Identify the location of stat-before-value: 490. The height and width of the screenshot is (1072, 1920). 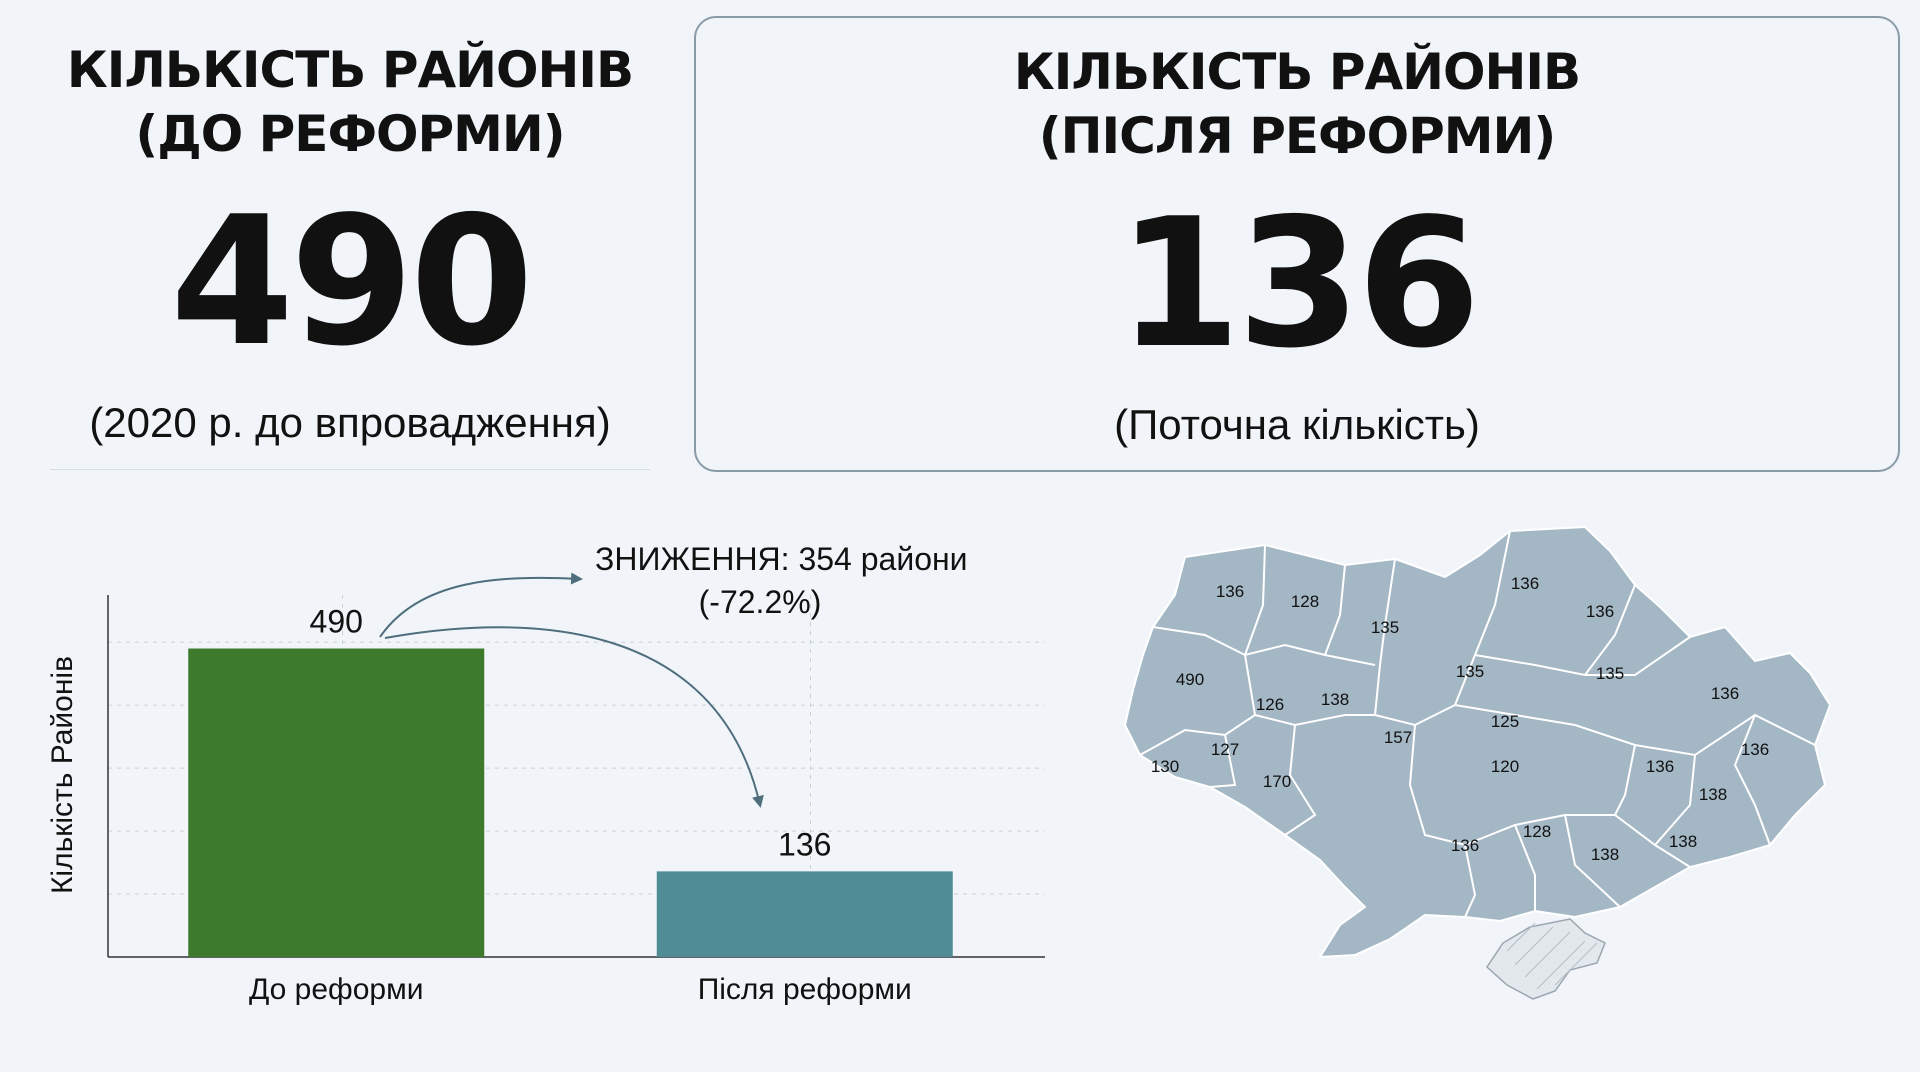
(352, 281).